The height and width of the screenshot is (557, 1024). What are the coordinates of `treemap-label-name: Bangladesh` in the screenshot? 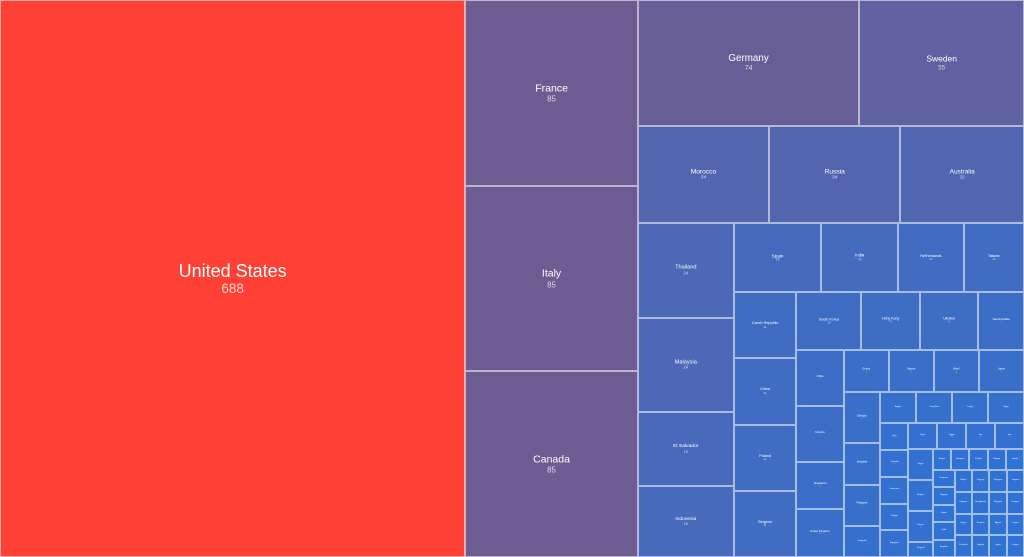 It's located at (980, 501).